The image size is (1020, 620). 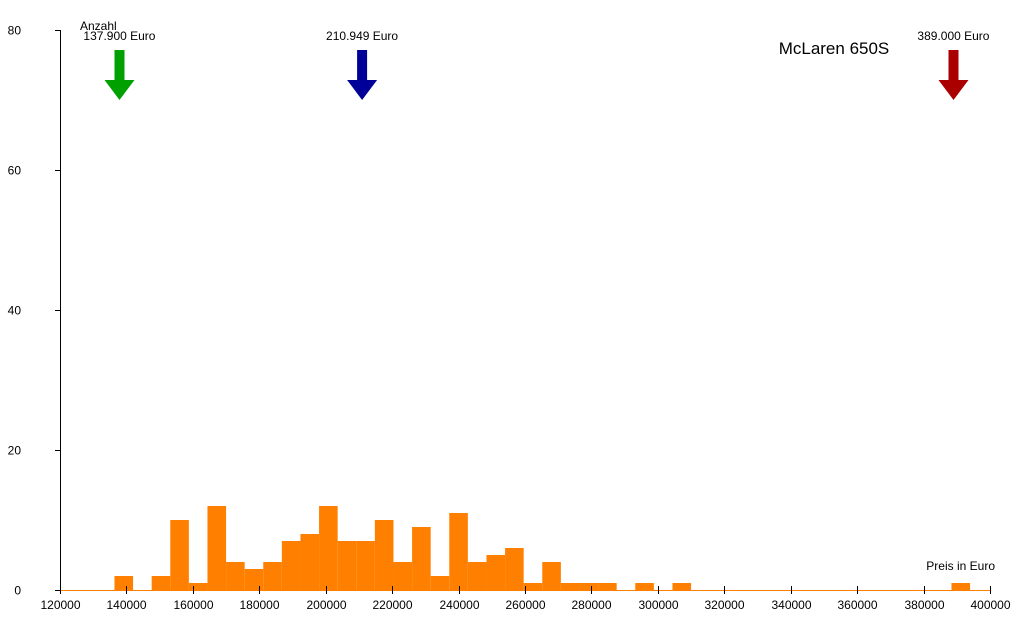 What do you see at coordinates (990, 605) in the screenshot?
I see `x-tick-label: 400000` at bounding box center [990, 605].